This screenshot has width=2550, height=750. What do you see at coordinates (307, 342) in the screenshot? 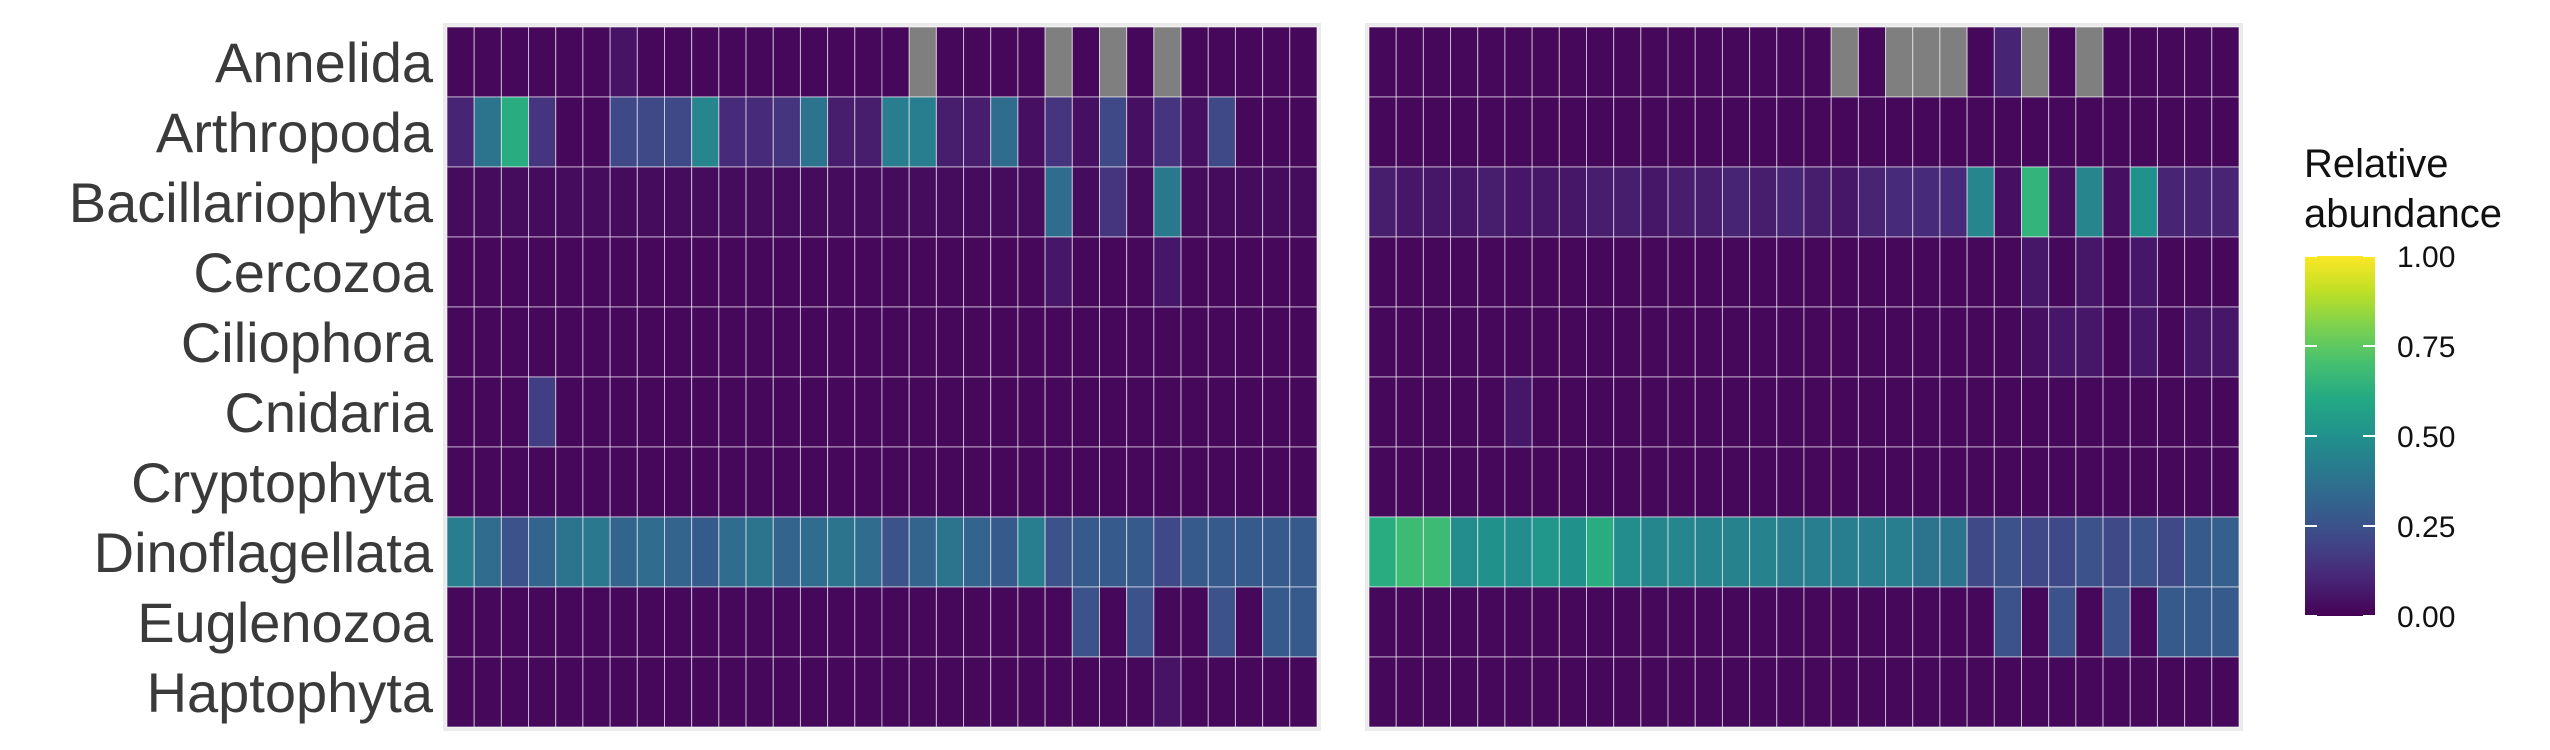
I see `row-label-ciliophora: Ciliophora` at bounding box center [307, 342].